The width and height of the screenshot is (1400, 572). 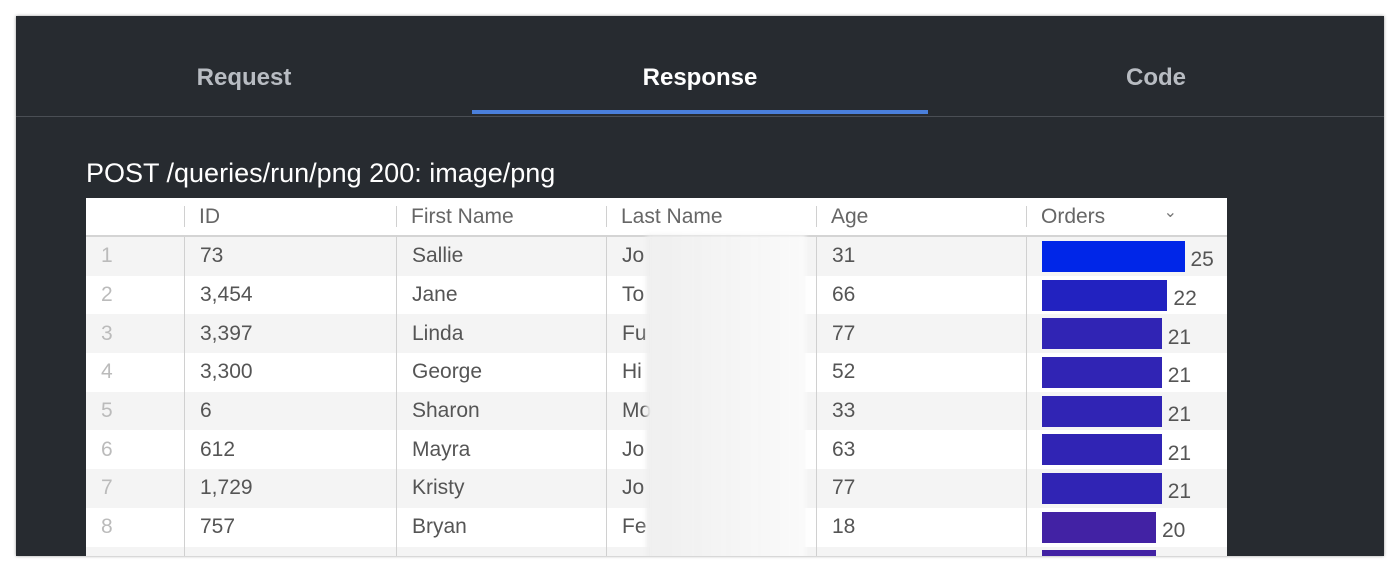 I want to click on cell-last-name: Mo, so click(x=711, y=411).